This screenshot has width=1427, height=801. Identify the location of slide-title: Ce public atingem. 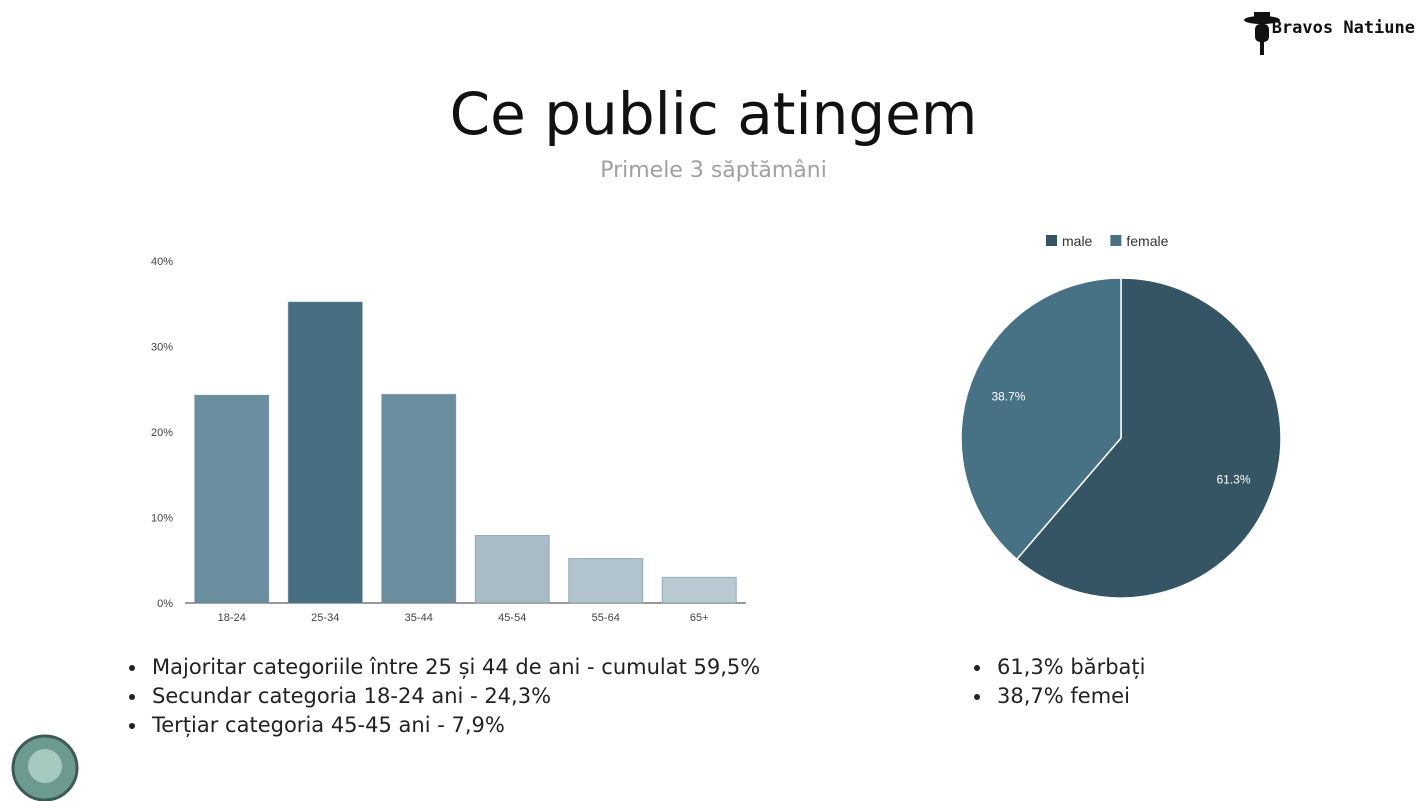
(713, 114).